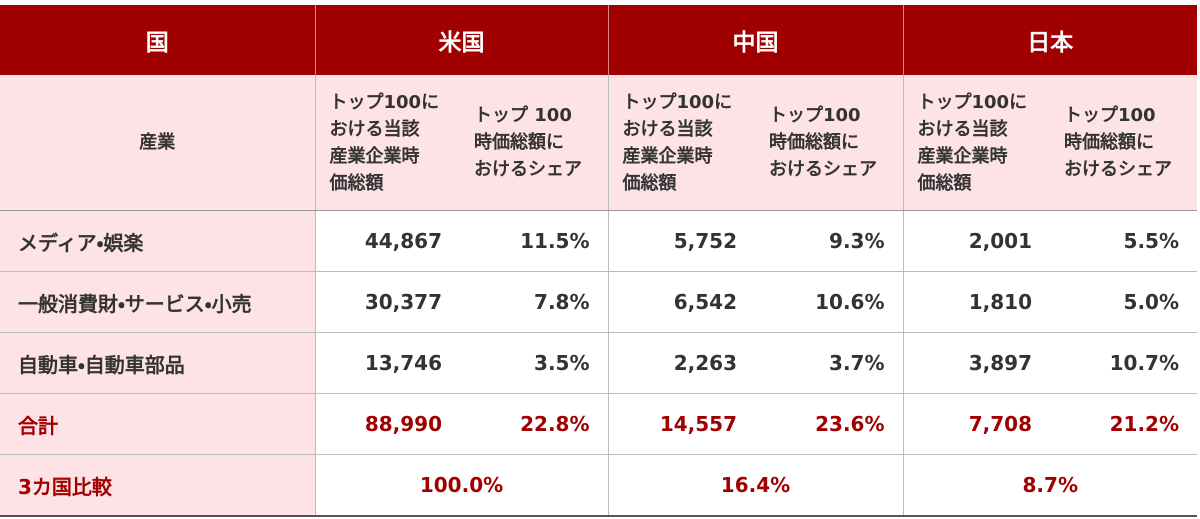 The image size is (1200, 519). Describe the element at coordinates (387, 424) in the screenshot. I see `value-cell: 88,990` at that location.